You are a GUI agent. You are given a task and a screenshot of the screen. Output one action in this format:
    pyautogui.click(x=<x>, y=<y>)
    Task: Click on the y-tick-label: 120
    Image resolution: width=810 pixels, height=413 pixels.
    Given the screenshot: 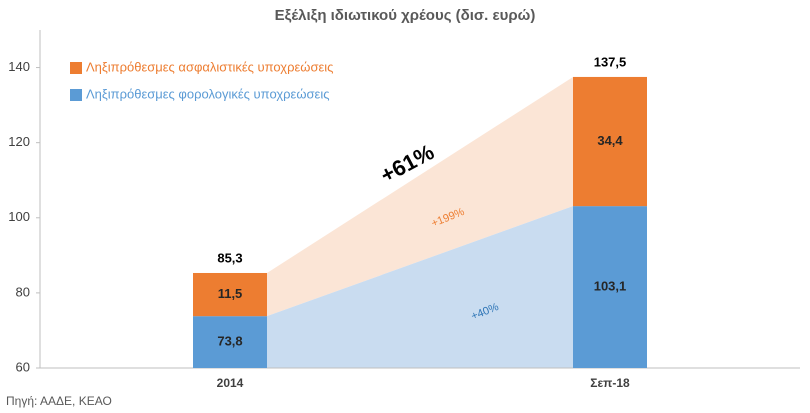 What is the action you would take?
    pyautogui.click(x=19, y=141)
    